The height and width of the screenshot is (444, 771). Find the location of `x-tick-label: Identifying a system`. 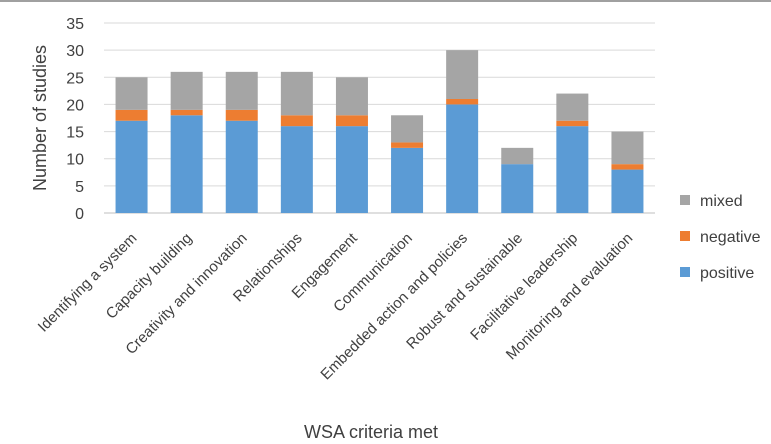

x-tick-label: Identifying a system is located at coordinates (88, 283).